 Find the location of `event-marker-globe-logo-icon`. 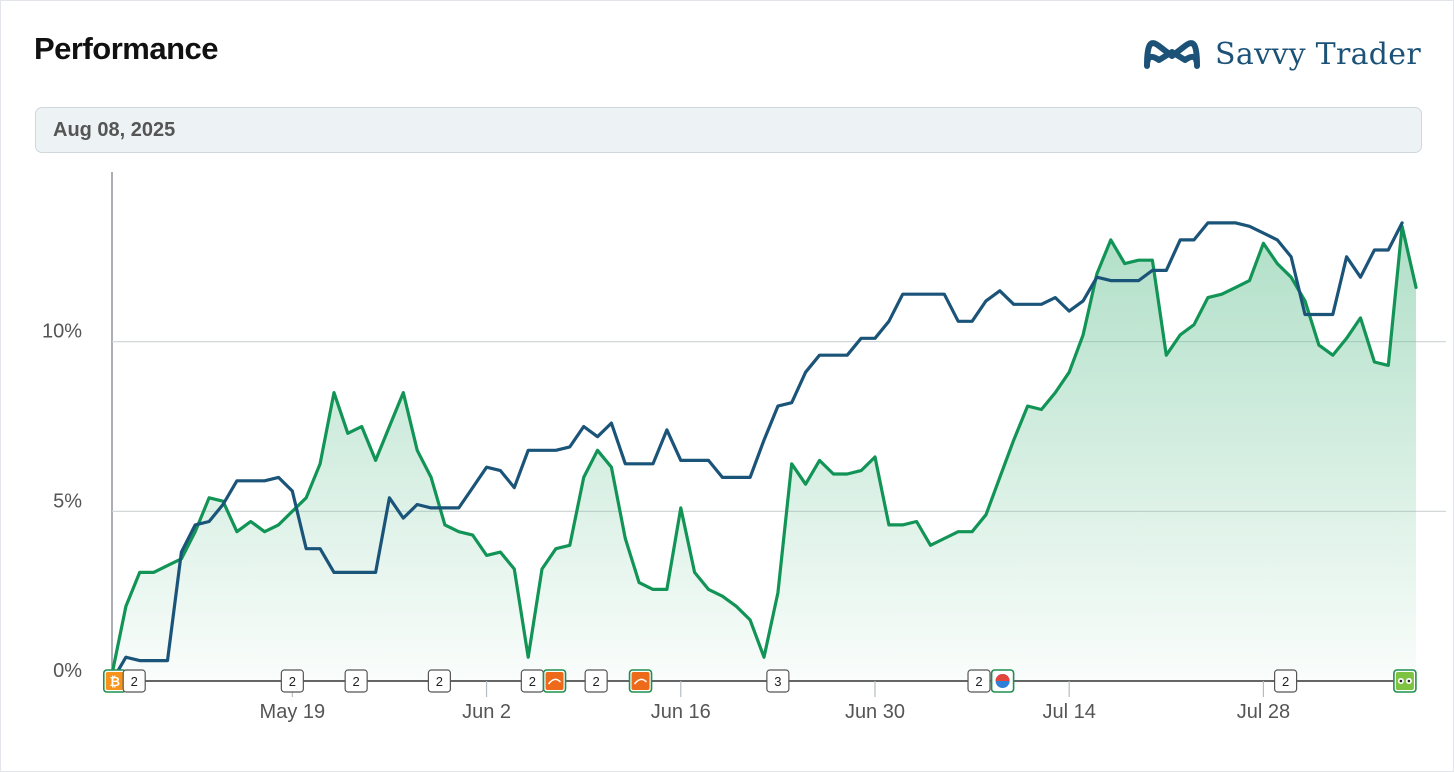

event-marker-globe-logo-icon is located at coordinates (1002, 681).